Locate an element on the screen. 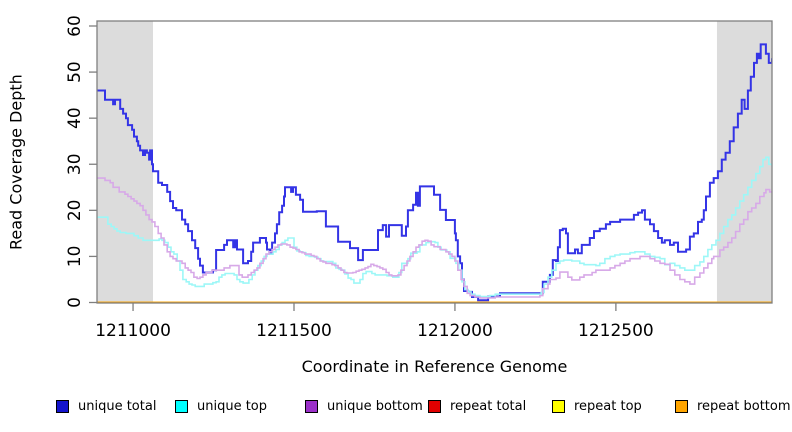  legend-item-unique-total: unique total is located at coordinates (106, 406).